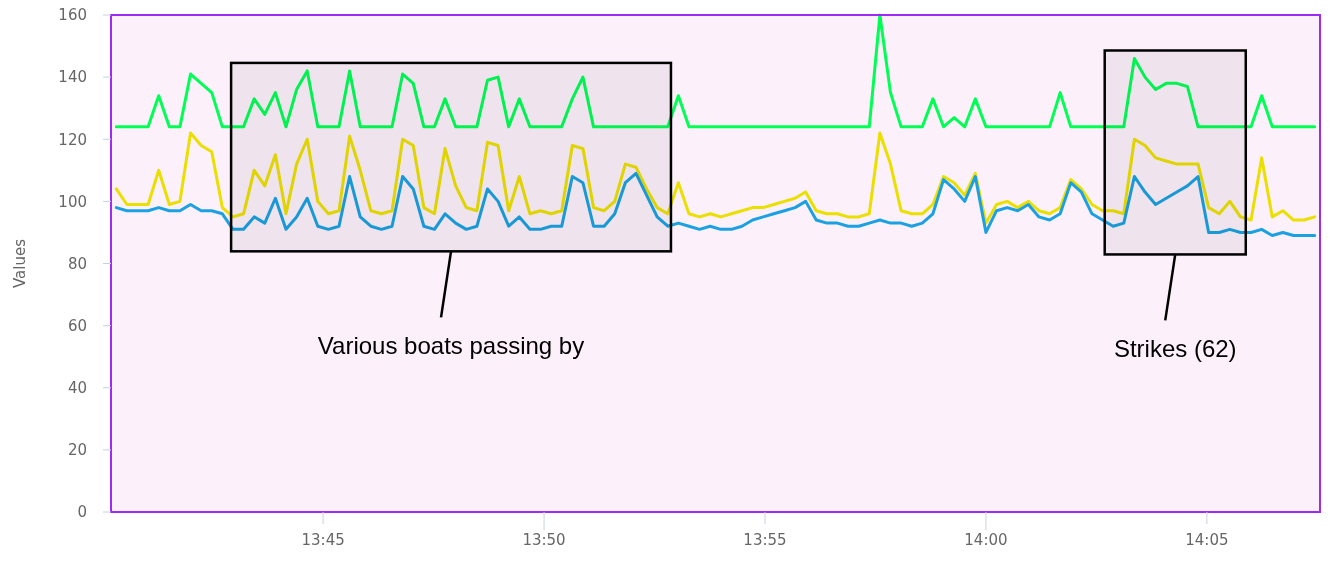  Describe the element at coordinates (72, 77) in the screenshot. I see `y-tick-label: 140` at that location.